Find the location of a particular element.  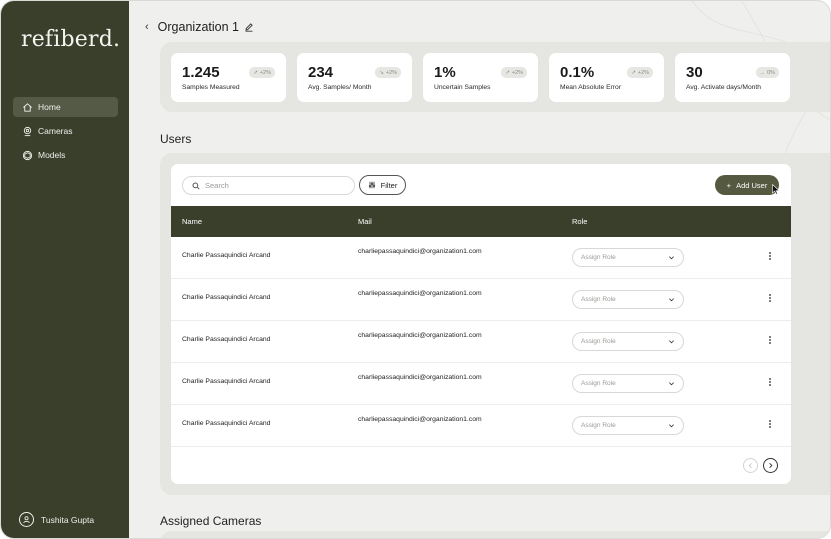

column-header-mail: Mail is located at coordinates (365, 221).